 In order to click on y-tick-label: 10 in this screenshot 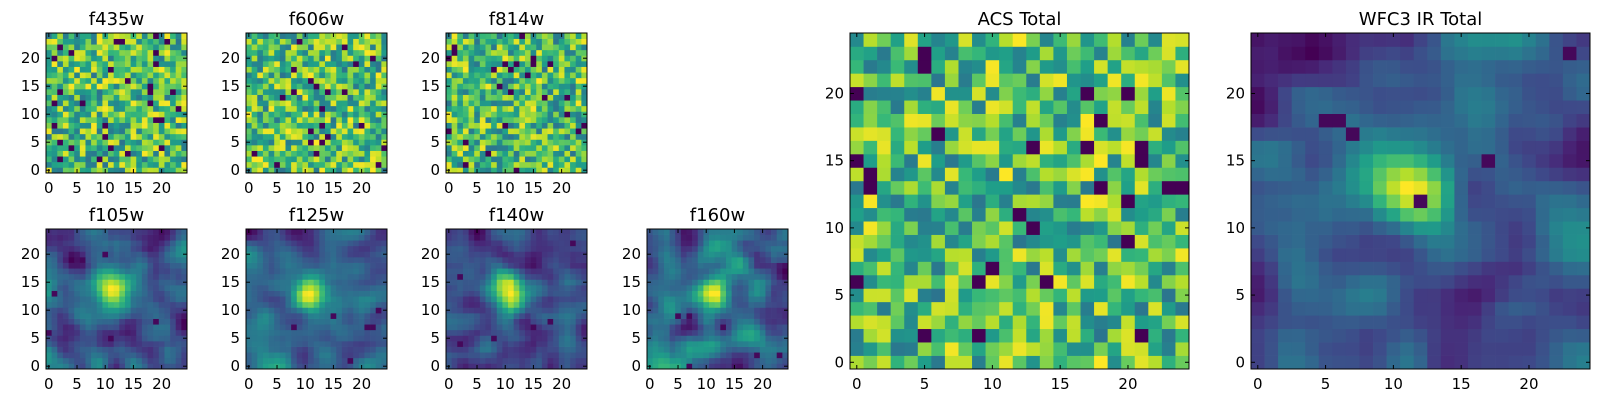, I will do `click(430, 114)`.